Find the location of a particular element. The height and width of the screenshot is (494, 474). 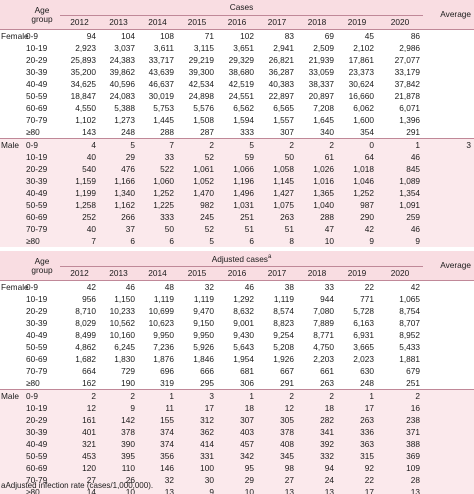

value-cell: 7,208 is located at coordinates (323, 107).